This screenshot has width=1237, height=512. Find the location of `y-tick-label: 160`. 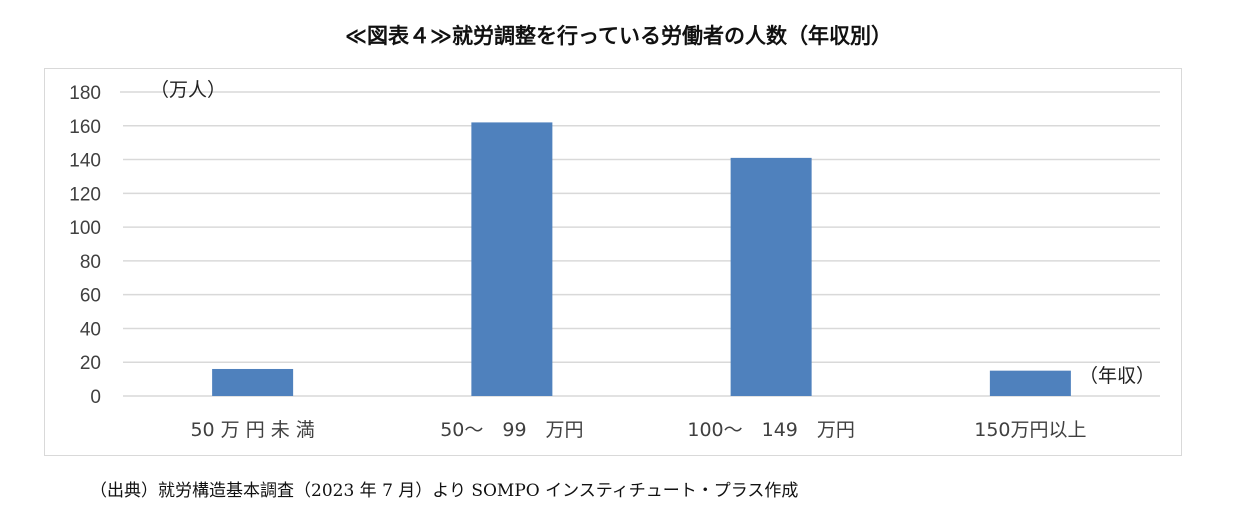

y-tick-label: 160 is located at coordinates (85, 127).